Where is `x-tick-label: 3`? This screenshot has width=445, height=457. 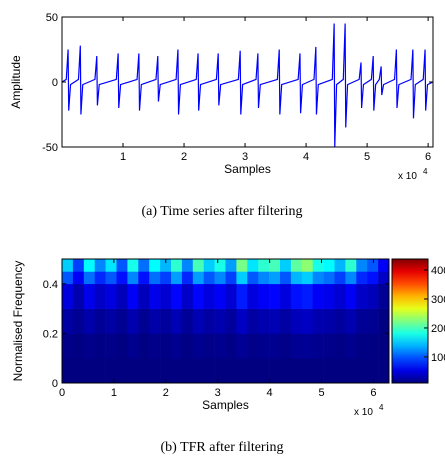 x-tick-label: 3 is located at coordinates (245, 157).